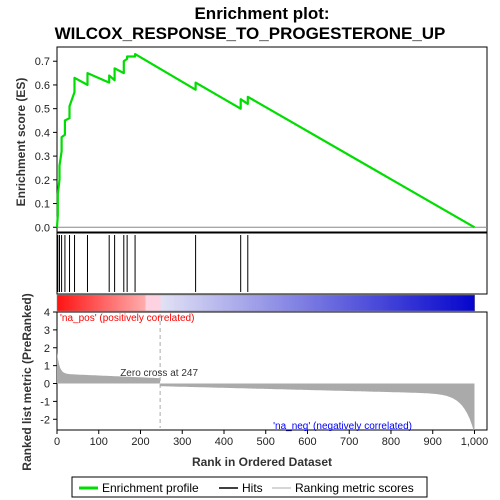 The image size is (500, 500). Describe the element at coordinates (42, 181) in the screenshot. I see `es-y-tick-label: 0.2` at that location.